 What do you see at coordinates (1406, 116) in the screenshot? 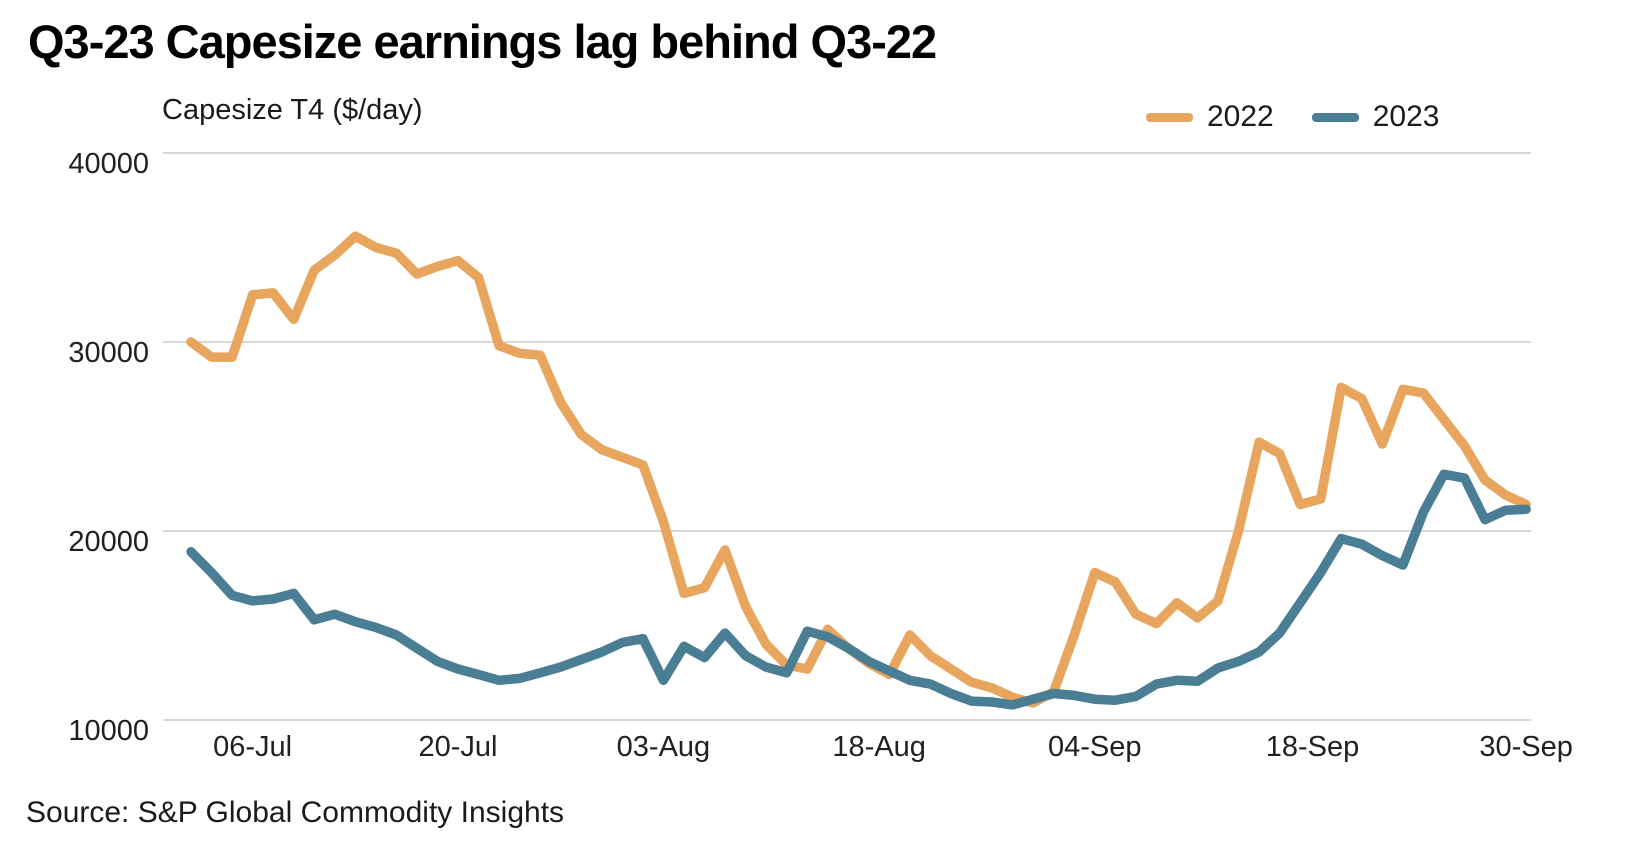
I see `legend-label-2023: 2023` at bounding box center [1406, 116].